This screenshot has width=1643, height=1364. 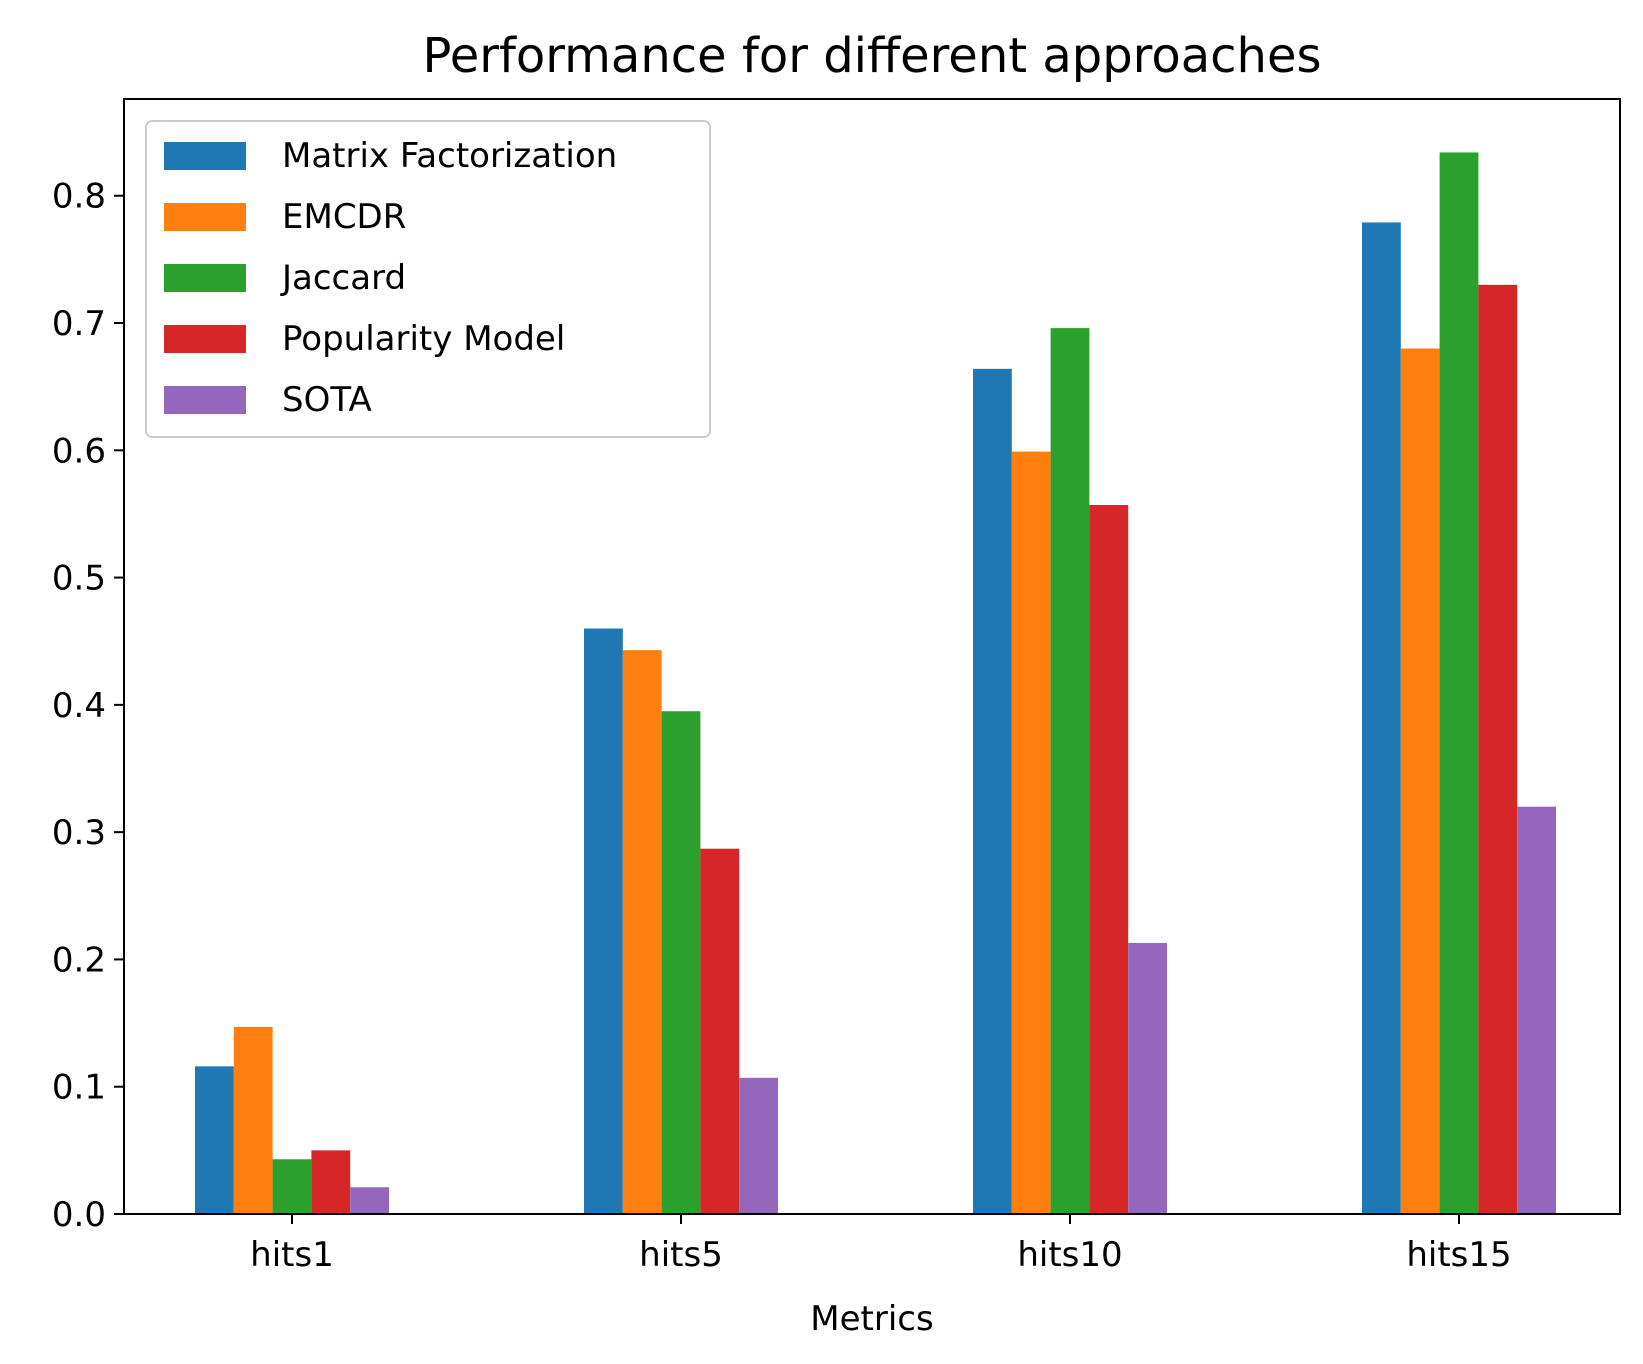 I want to click on y-tick-label: 0.6, so click(x=79, y=451).